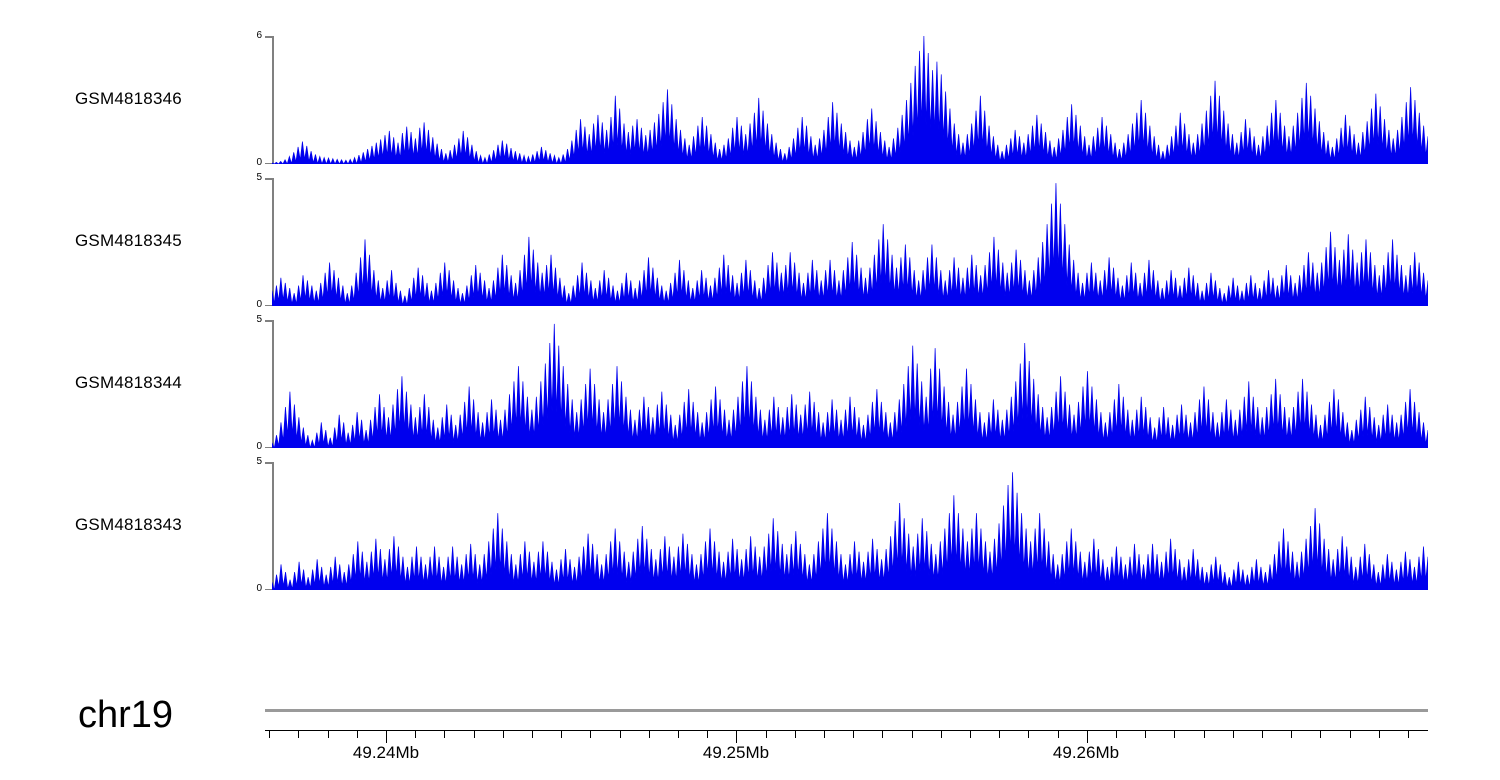  I want to click on chromosome-bar, so click(846, 710).